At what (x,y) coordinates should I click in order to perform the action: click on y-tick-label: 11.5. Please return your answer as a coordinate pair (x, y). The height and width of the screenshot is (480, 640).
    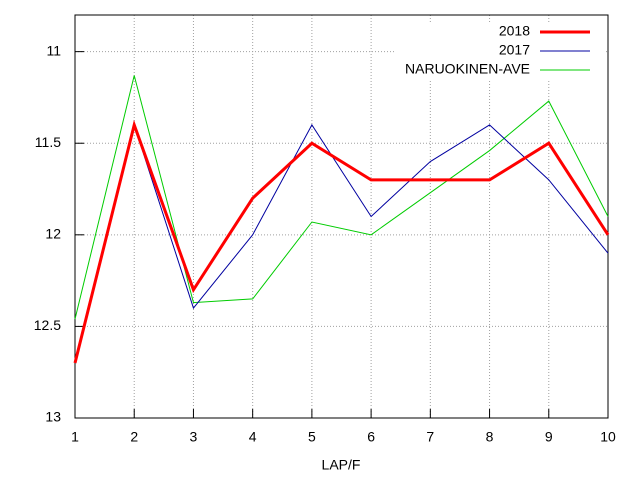
    Looking at the image, I should click on (48, 142).